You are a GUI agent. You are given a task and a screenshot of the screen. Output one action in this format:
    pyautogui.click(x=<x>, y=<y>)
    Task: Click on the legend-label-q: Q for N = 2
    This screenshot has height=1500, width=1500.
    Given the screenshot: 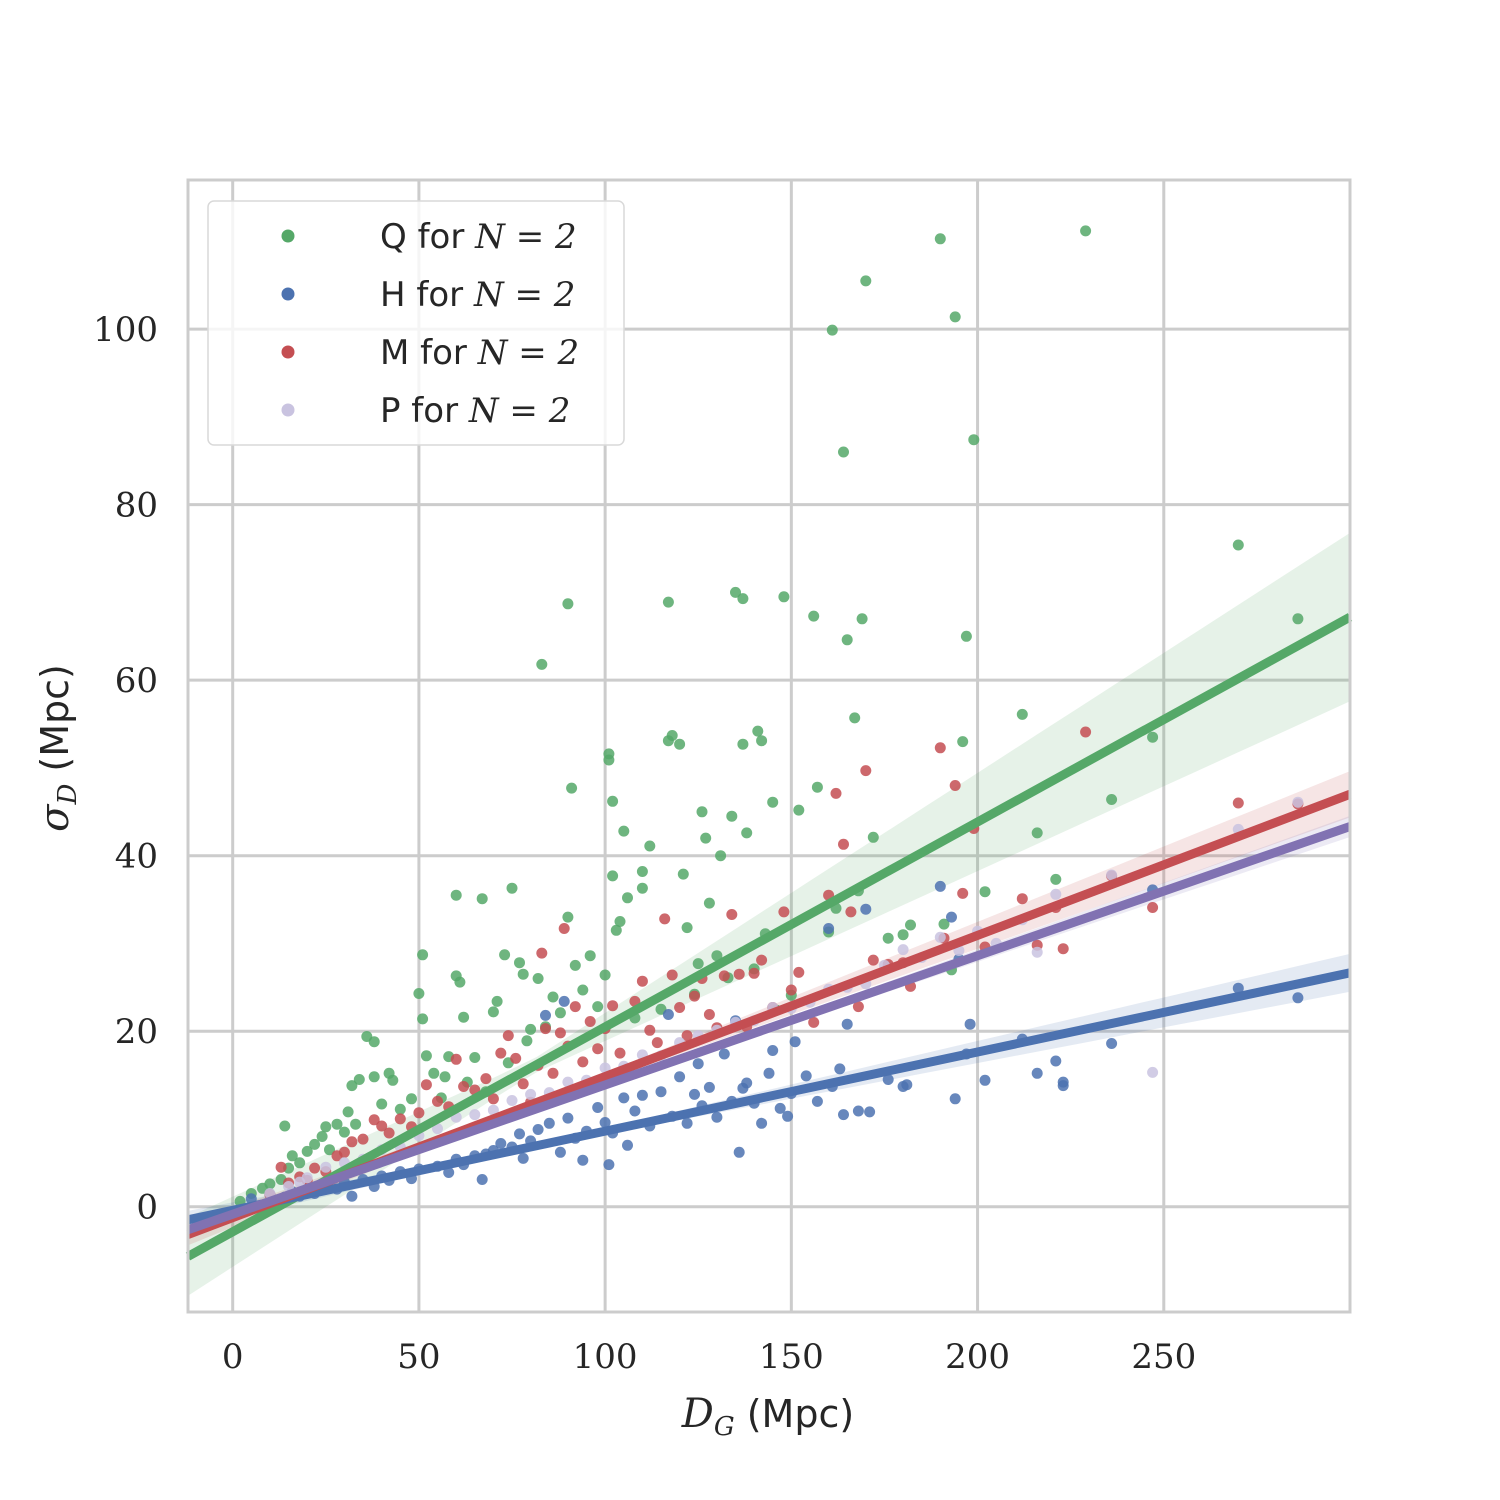 What is the action you would take?
    pyautogui.click(x=478, y=237)
    